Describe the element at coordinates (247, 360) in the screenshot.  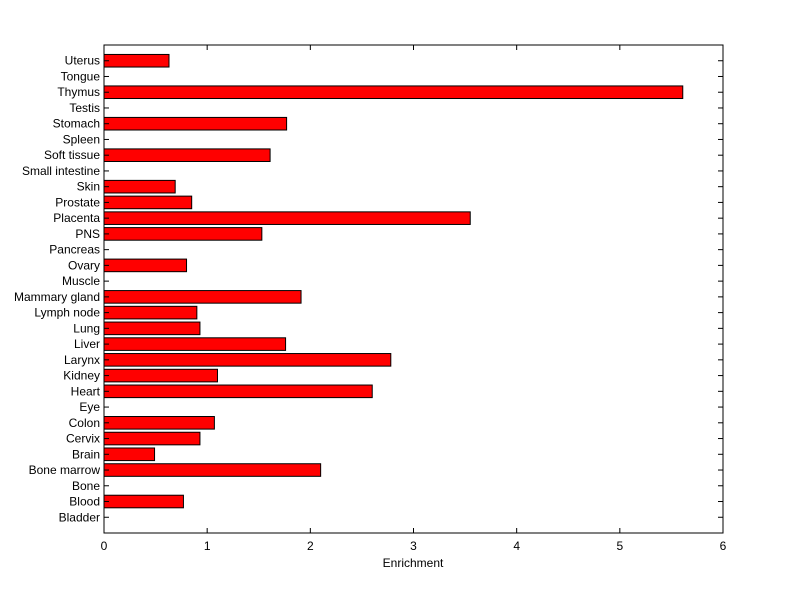
I see `bar-larynx` at that location.